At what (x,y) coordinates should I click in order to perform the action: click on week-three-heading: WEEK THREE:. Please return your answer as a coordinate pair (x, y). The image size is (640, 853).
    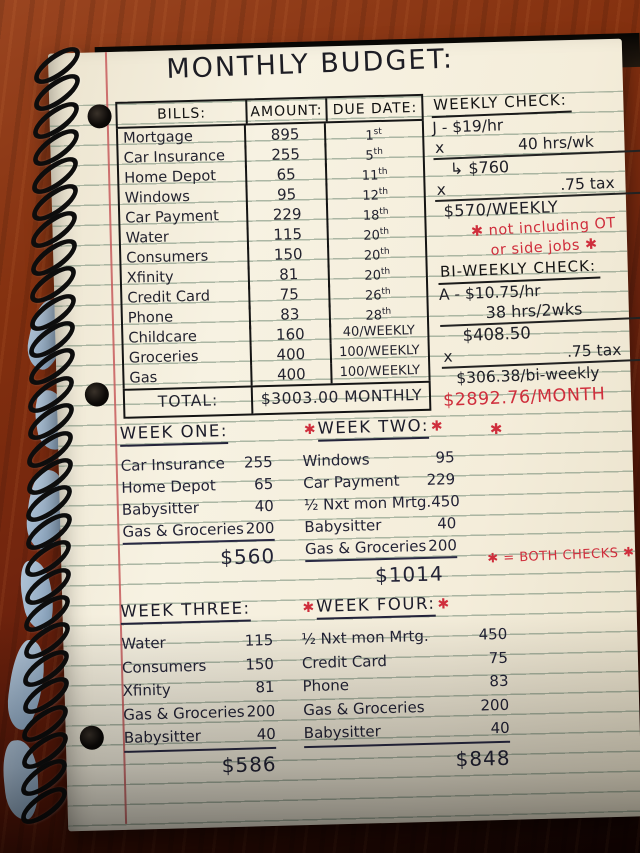
    Looking at the image, I should click on (185, 611).